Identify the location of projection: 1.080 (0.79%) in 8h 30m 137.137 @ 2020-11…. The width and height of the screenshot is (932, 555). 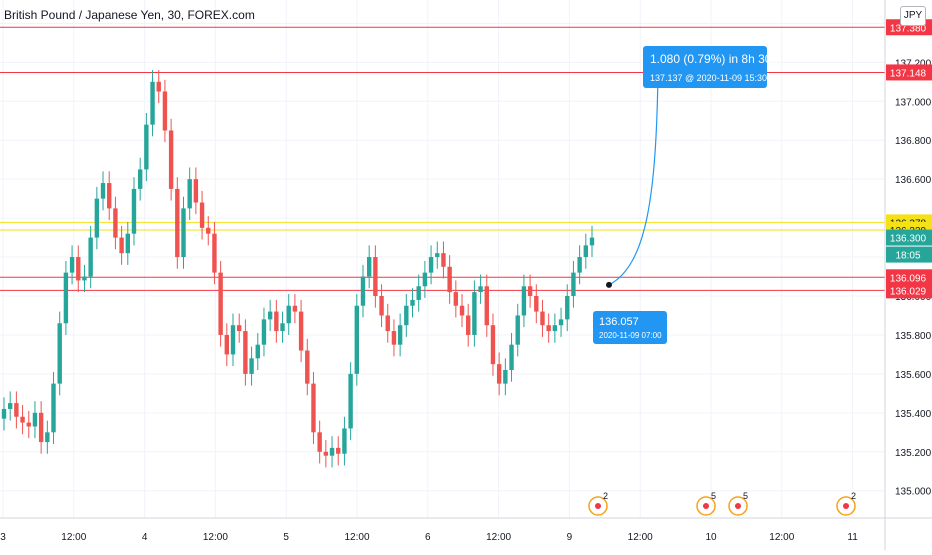
(687, 195).